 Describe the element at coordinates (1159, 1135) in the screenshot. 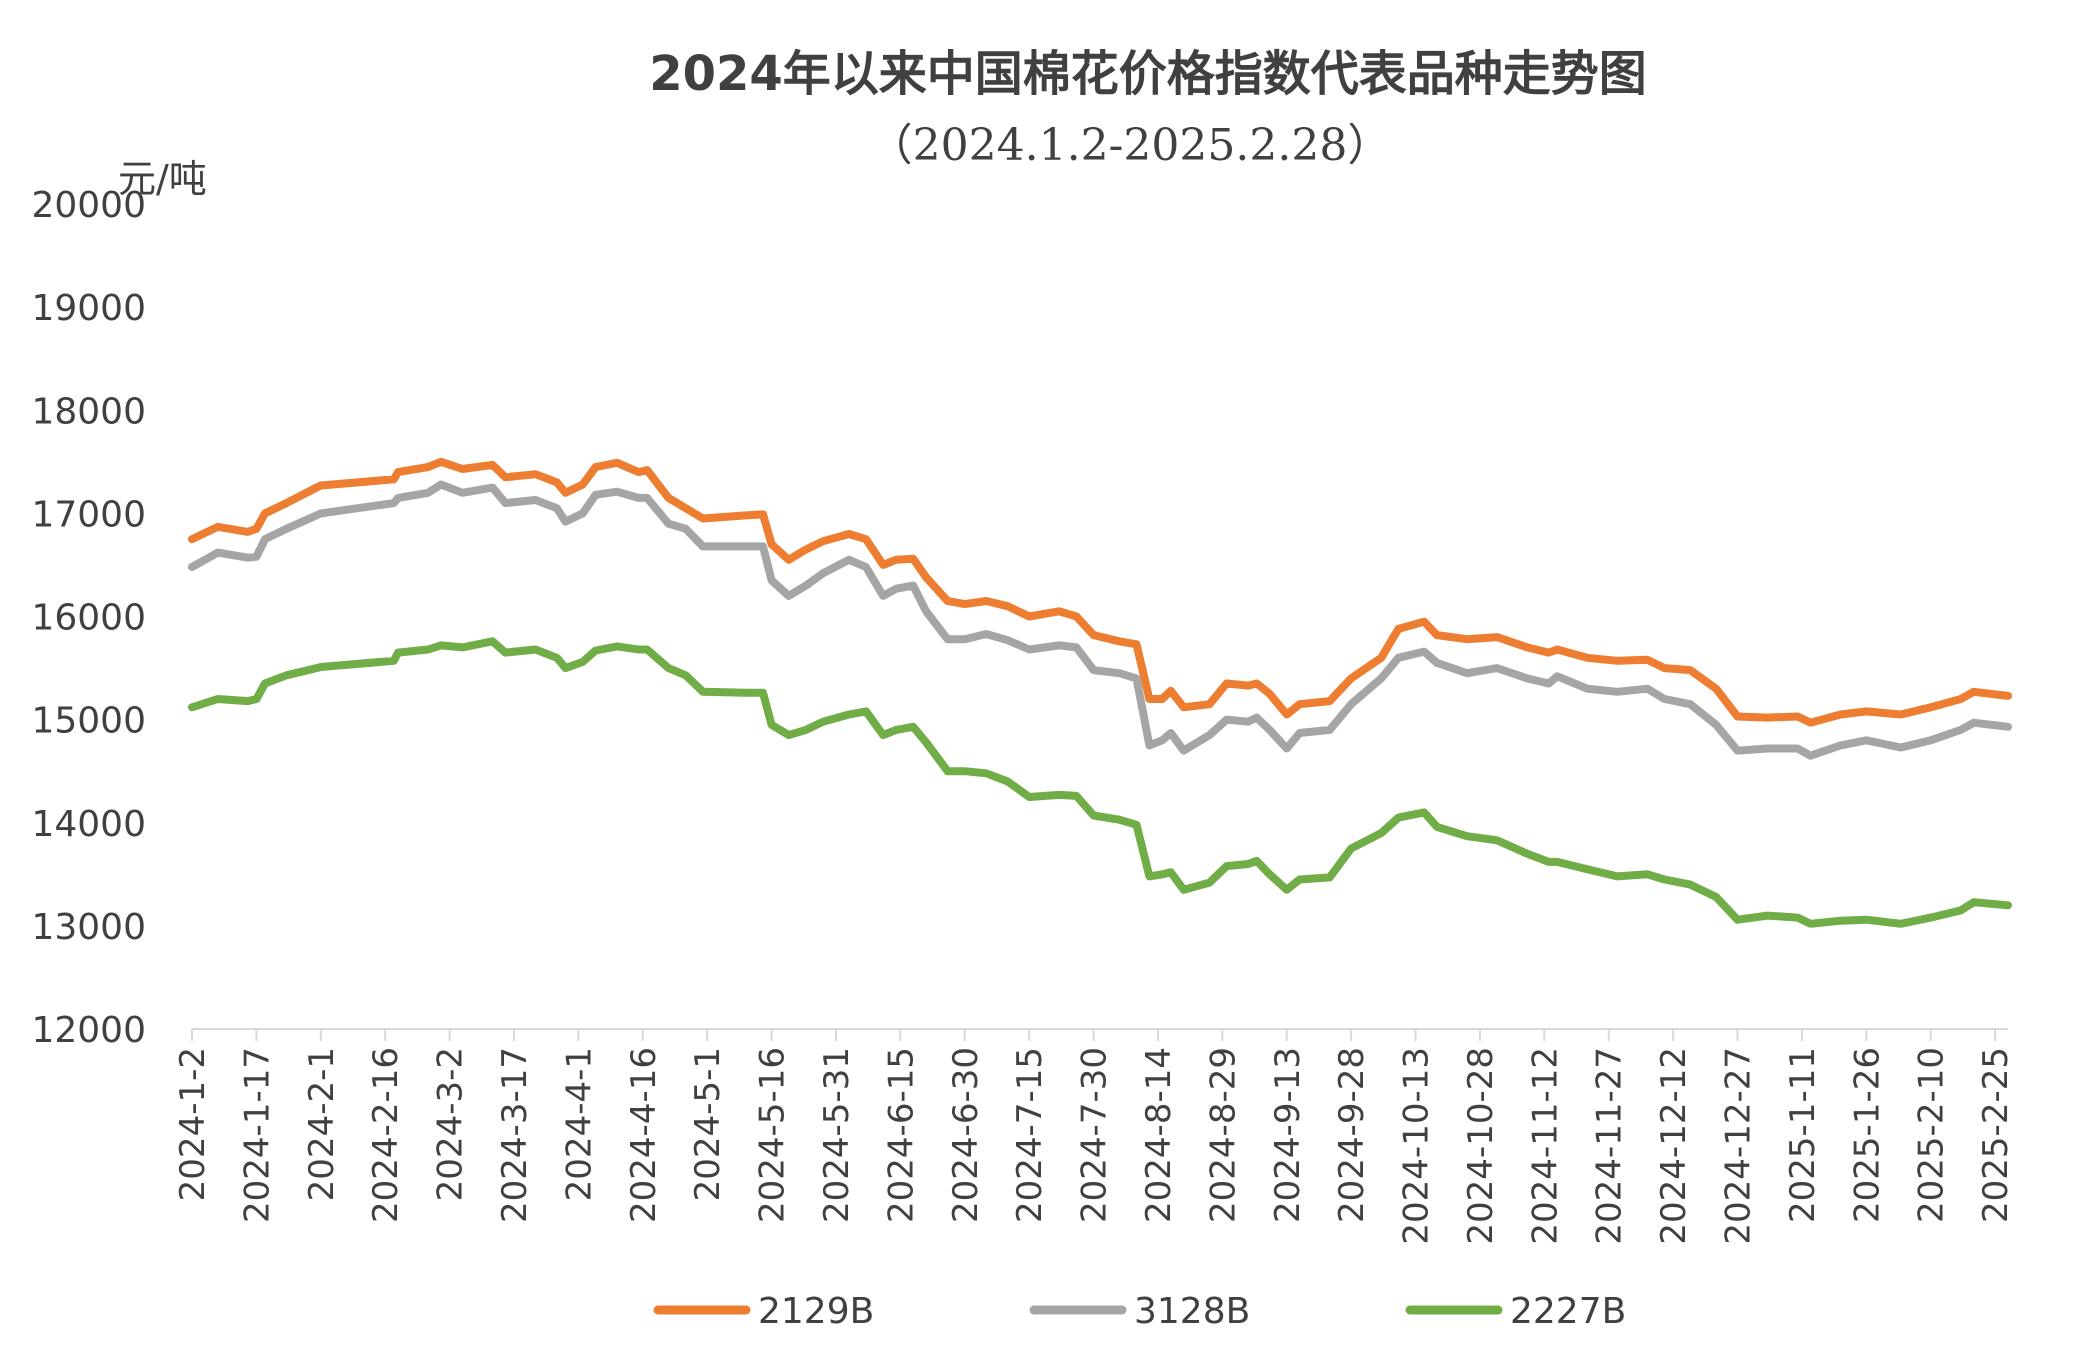

I see `x-tick-label: 2024-8-14` at that location.